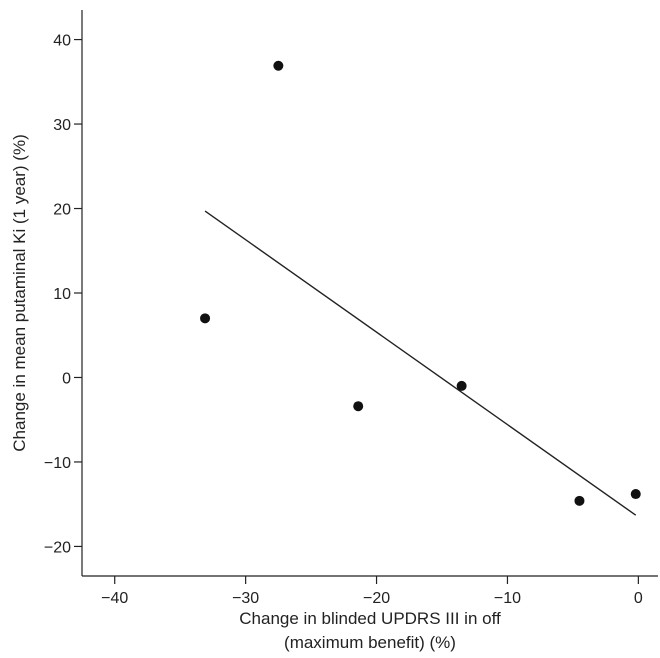  What do you see at coordinates (376, 598) in the screenshot?
I see `x-tick-label: −20` at bounding box center [376, 598].